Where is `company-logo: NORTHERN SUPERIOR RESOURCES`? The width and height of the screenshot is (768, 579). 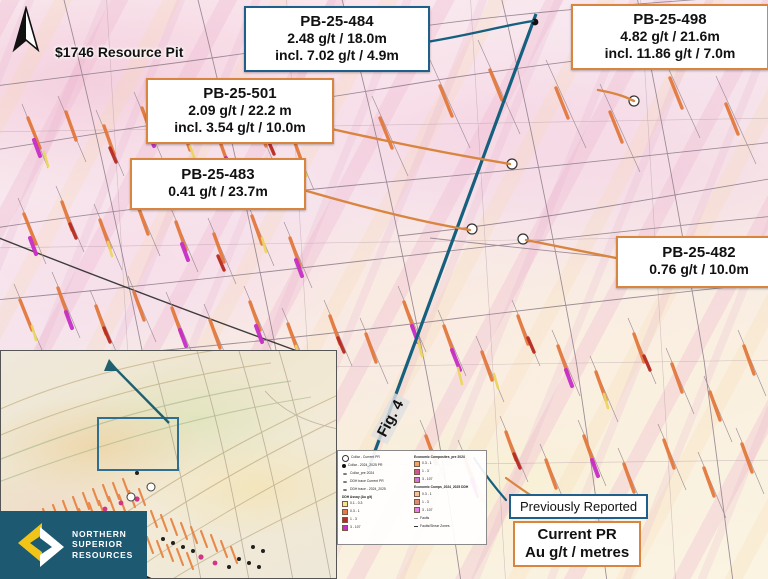 company-logo: NORTHERN SUPERIOR RESOURCES is located at coordinates (73, 545).